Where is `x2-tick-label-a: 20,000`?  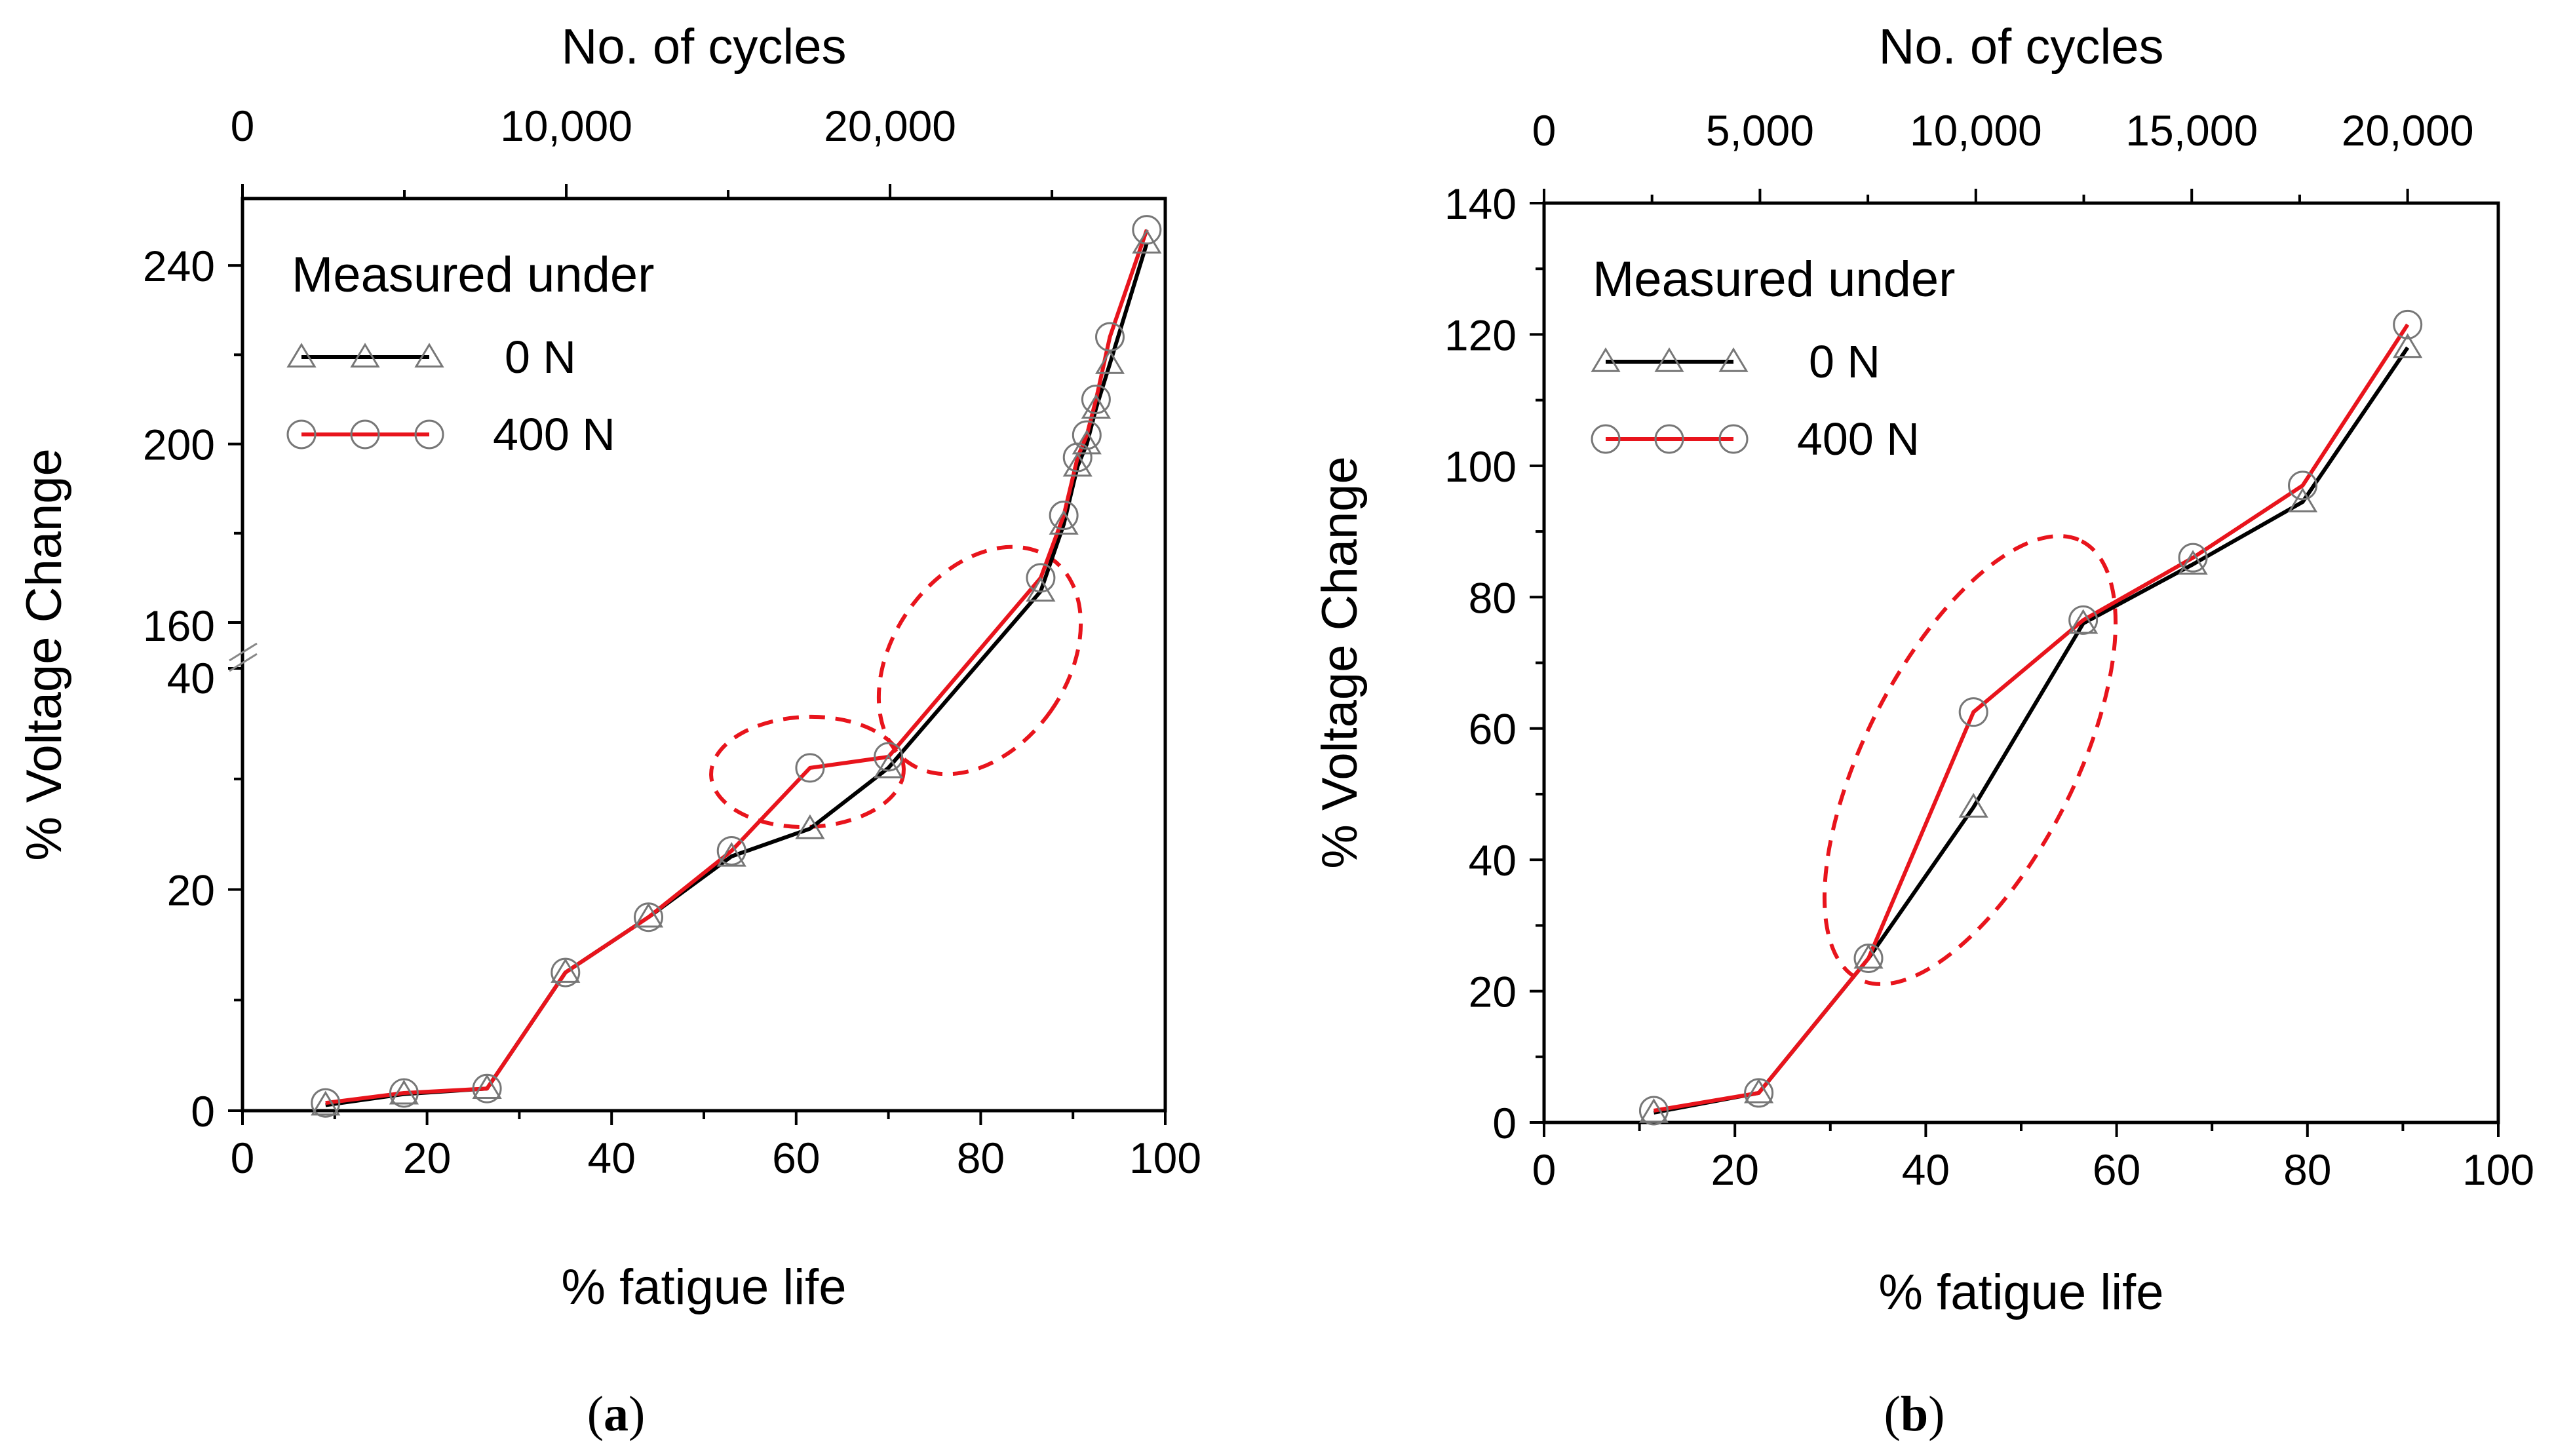
x2-tick-label-a: 20,000 is located at coordinates (890, 126).